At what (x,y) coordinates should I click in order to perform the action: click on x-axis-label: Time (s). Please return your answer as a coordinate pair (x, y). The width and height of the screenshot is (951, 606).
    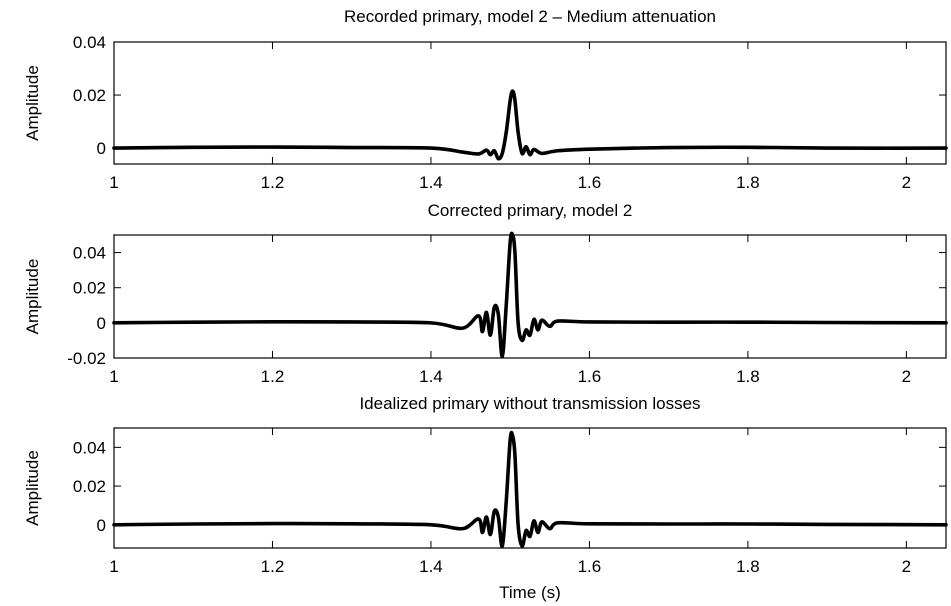
    Looking at the image, I should click on (530, 592).